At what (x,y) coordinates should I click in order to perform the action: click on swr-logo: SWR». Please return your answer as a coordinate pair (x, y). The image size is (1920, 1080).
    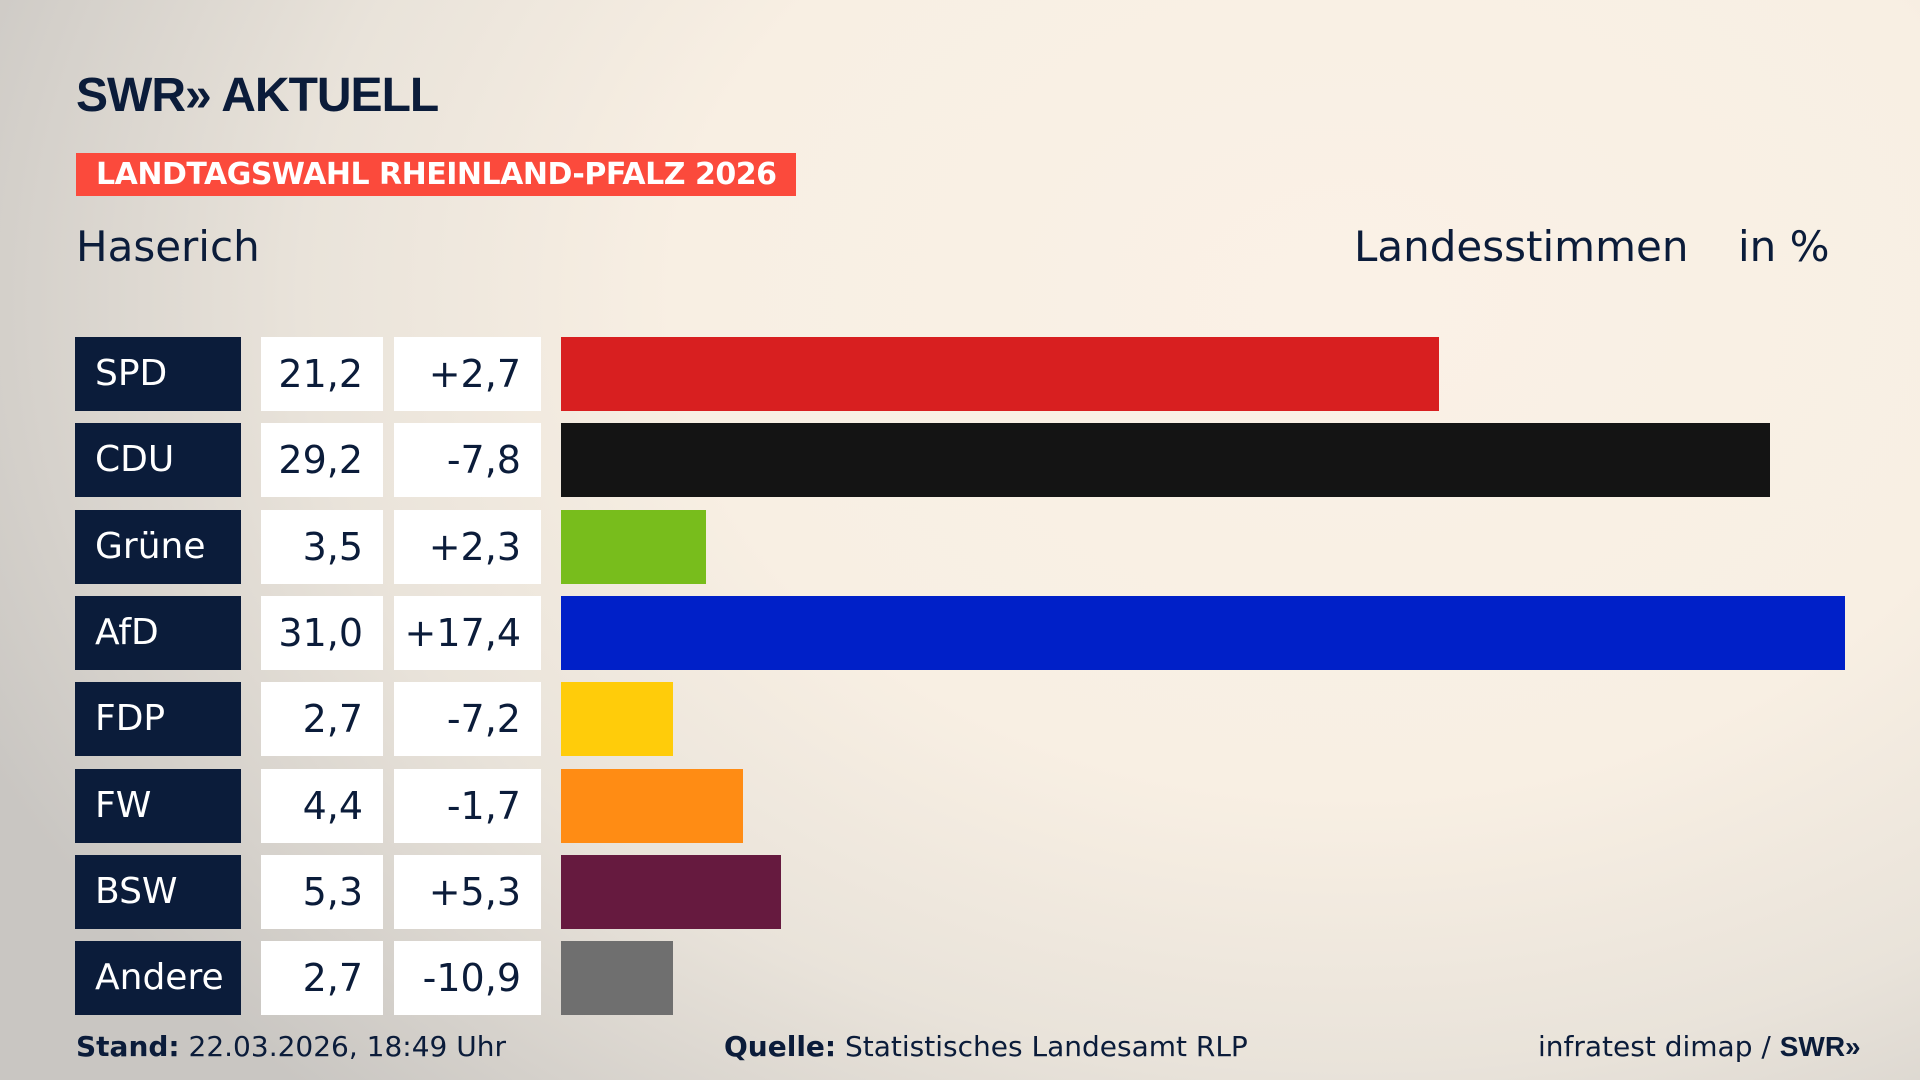
    Looking at the image, I should click on (1820, 1046).